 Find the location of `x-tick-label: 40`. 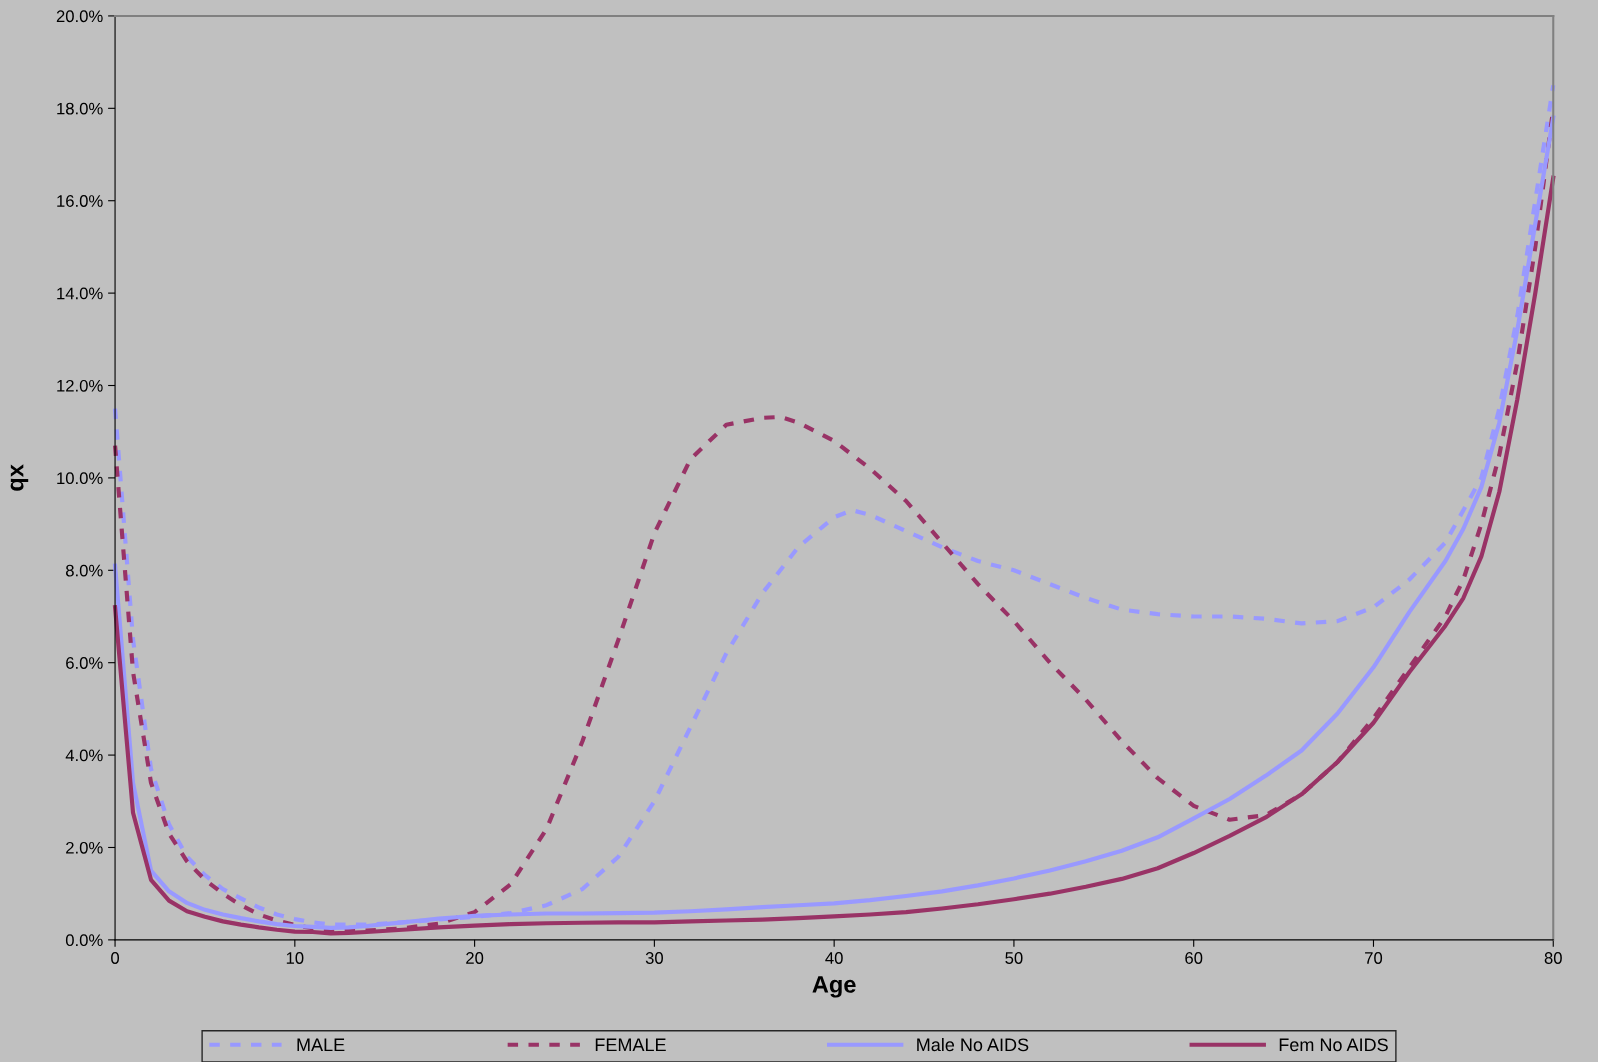

x-tick-label: 40 is located at coordinates (834, 958).